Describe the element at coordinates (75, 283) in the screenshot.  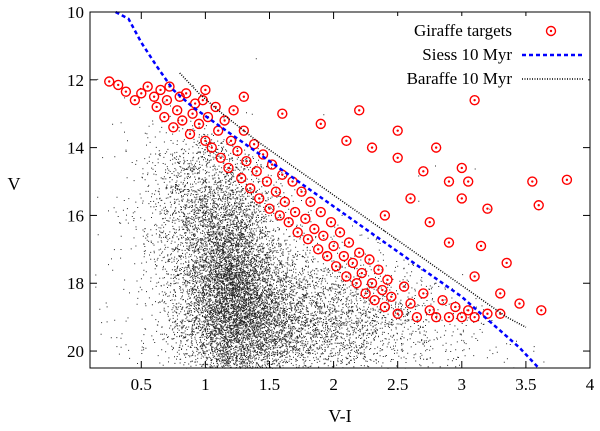
I see `y-tick-label: 18` at that location.